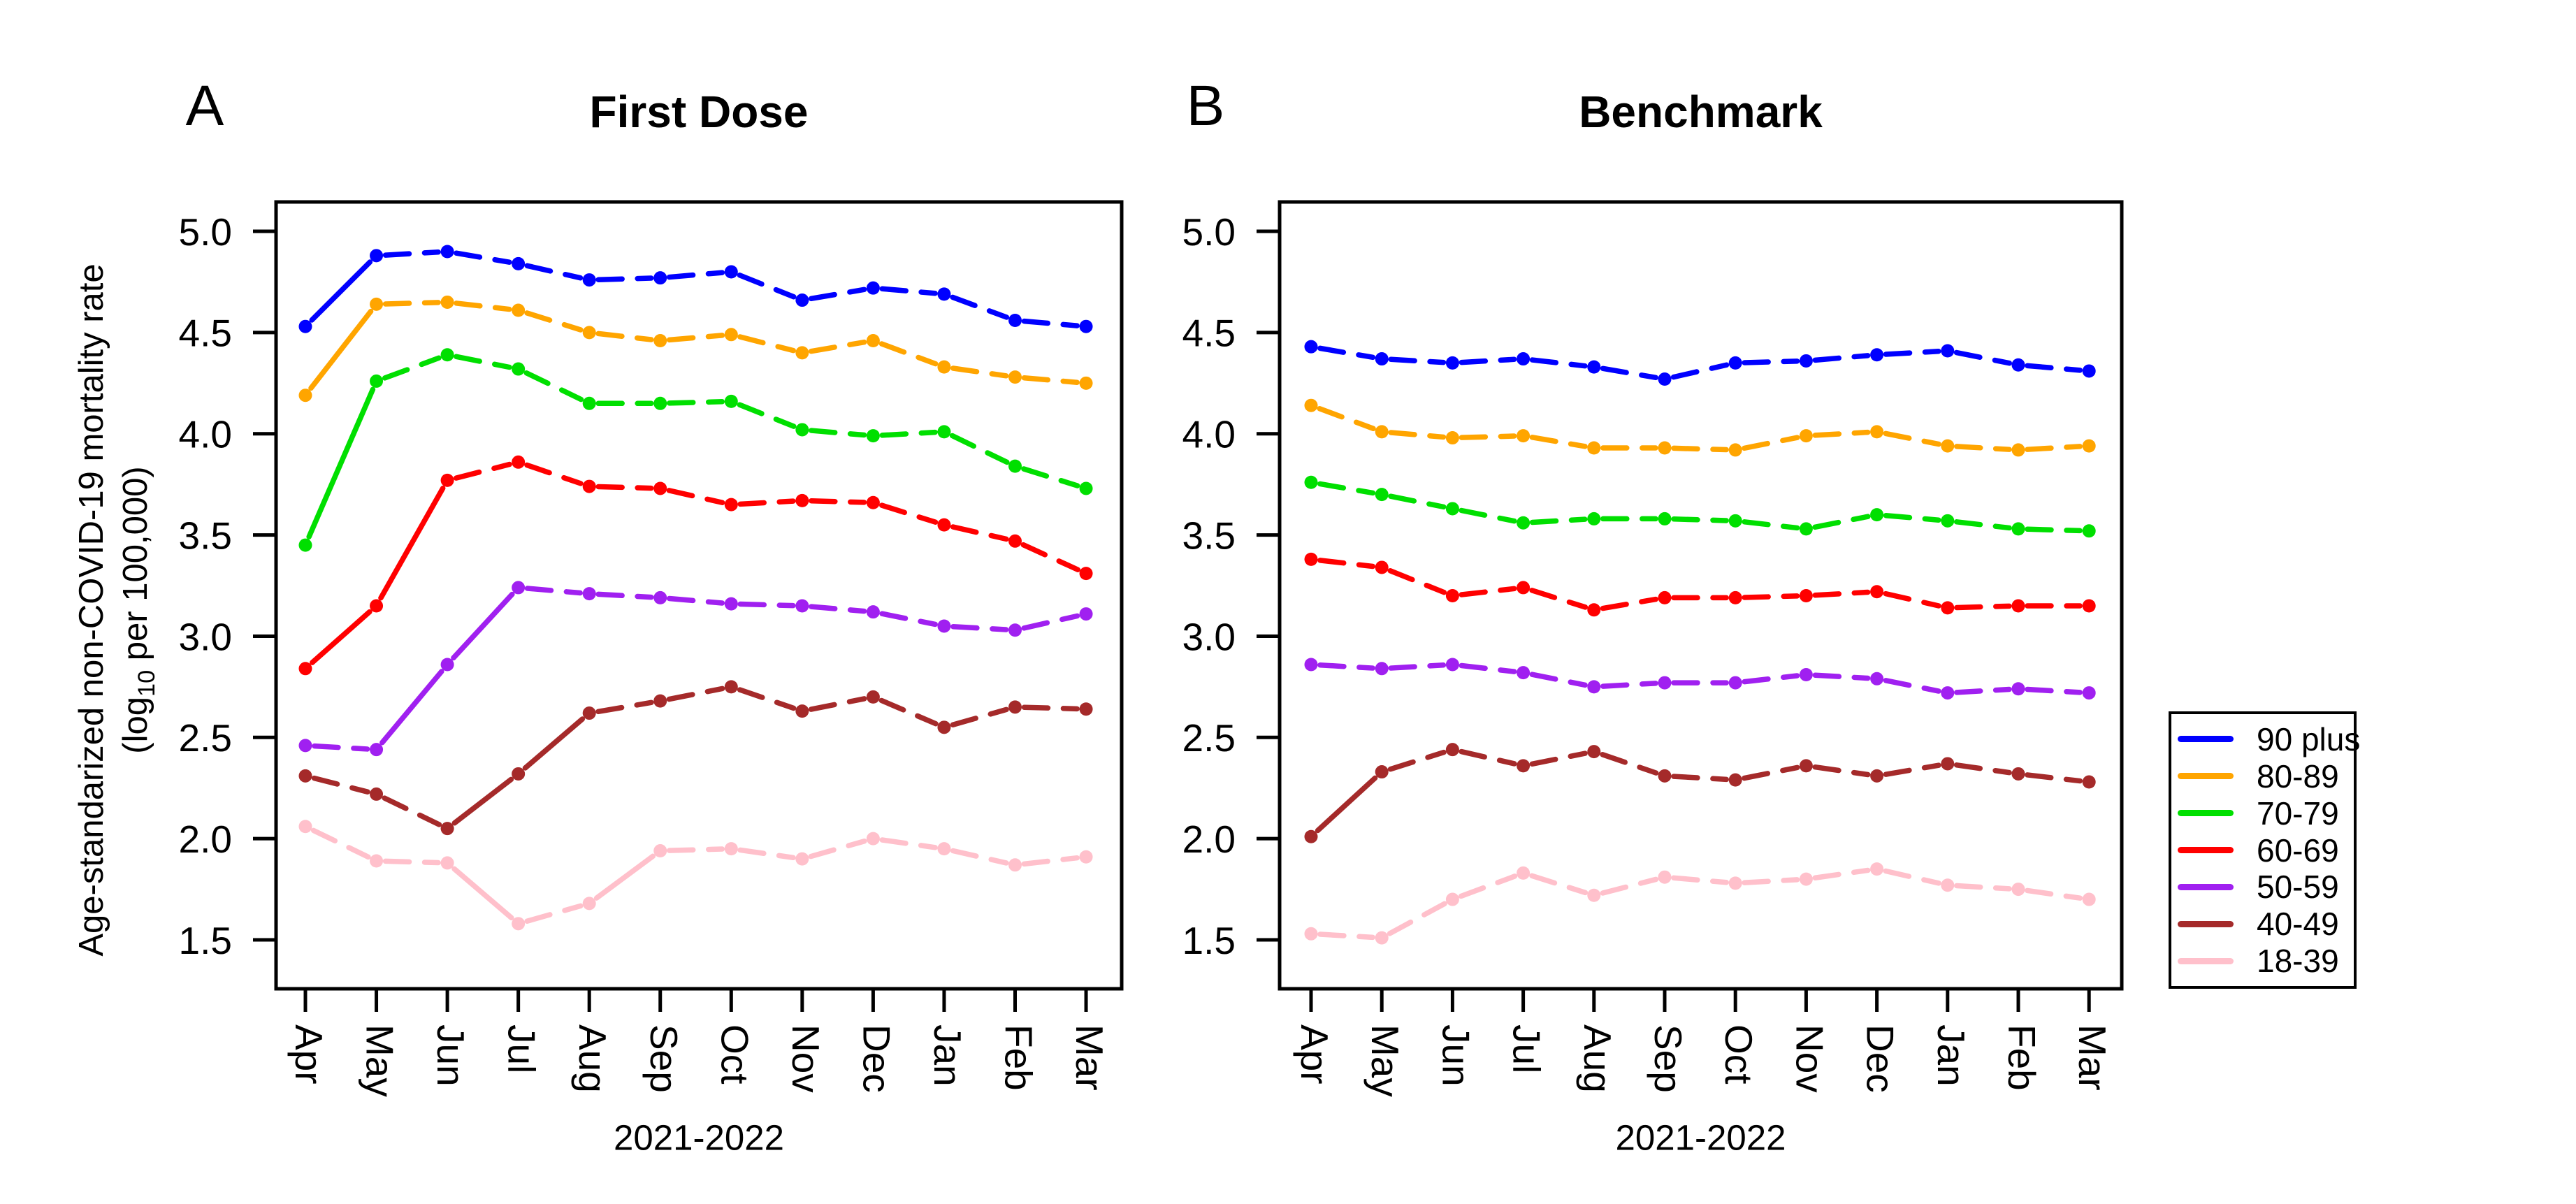 The image size is (2576, 1204). I want to click on x-tick-label: Jan, so click(947, 1055).